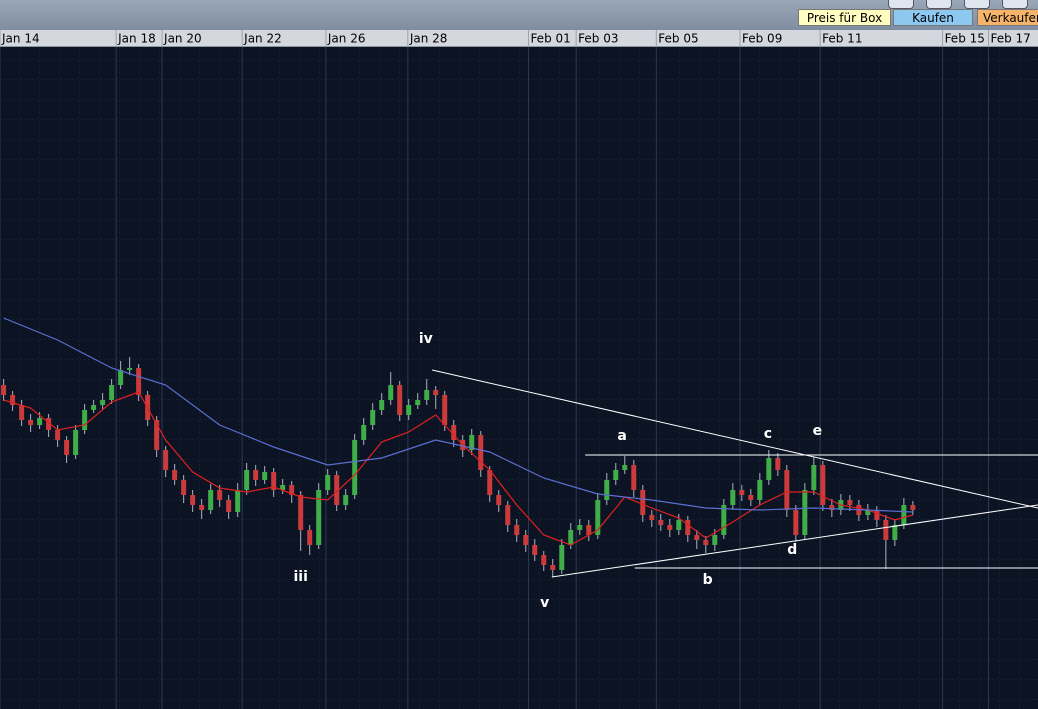  I want to click on wave-label: v, so click(544, 603).